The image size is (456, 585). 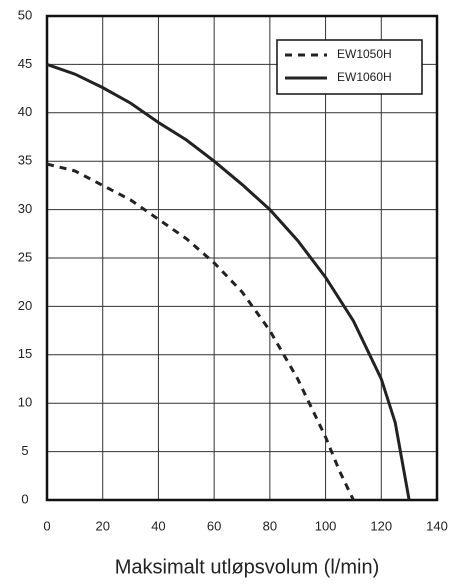 What do you see at coordinates (25, 353) in the screenshot?
I see `y-tick-label: 15` at bounding box center [25, 353].